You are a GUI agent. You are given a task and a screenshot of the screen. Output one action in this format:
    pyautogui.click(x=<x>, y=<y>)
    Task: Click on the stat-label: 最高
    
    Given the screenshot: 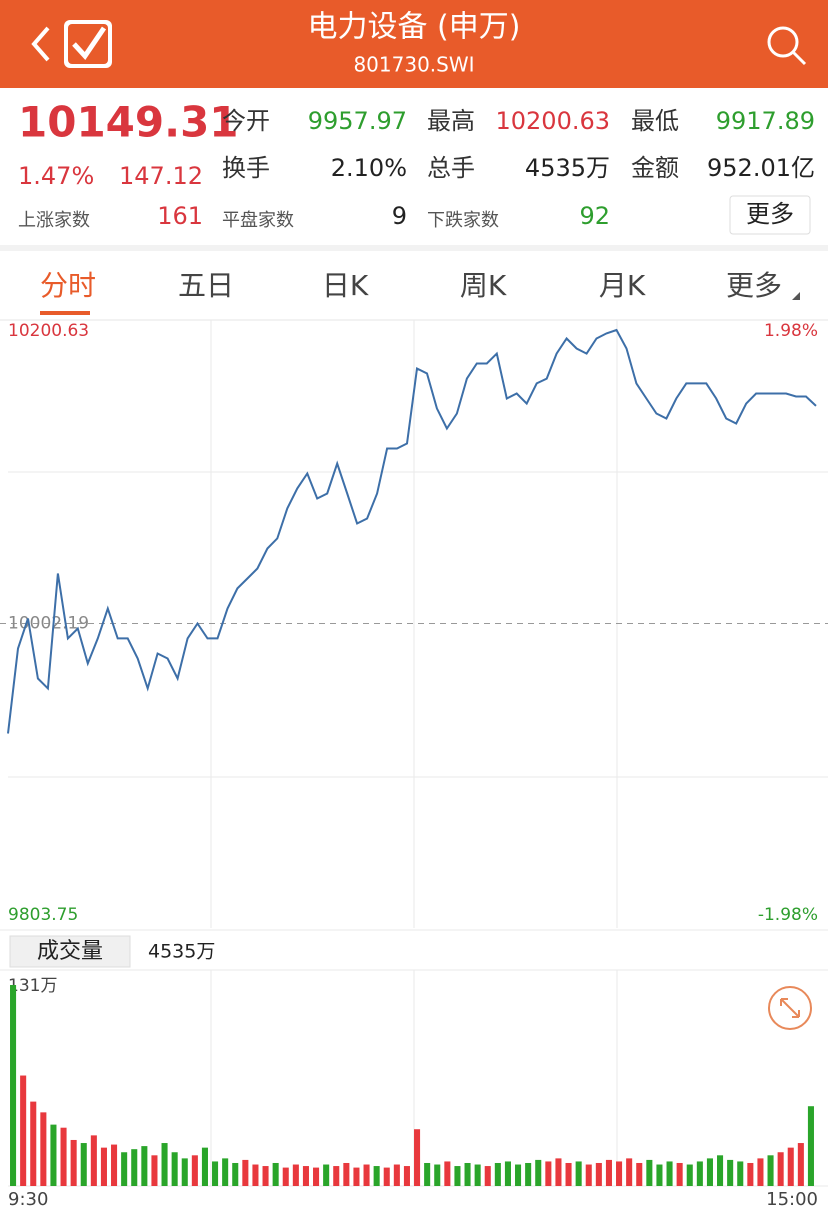 What is the action you would take?
    pyautogui.click(x=451, y=121)
    